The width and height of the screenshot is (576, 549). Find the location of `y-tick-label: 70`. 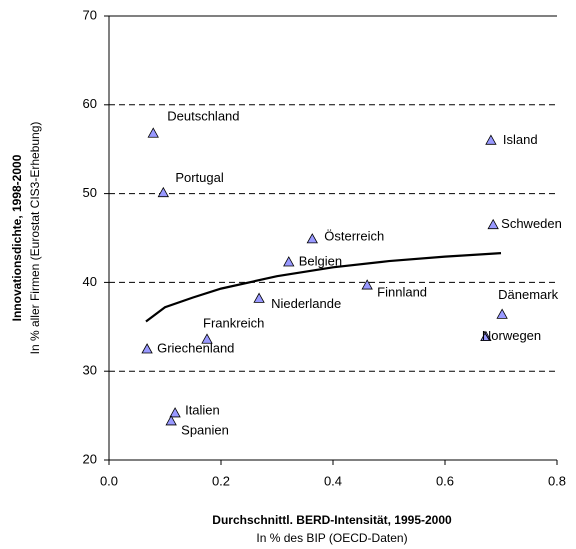

y-tick-label: 70 is located at coordinates (90, 14).